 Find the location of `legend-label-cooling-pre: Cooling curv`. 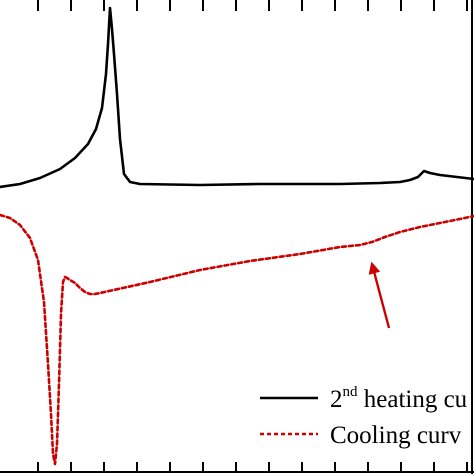

legend-label-cooling-pre: Cooling curv is located at coordinates (396, 435).